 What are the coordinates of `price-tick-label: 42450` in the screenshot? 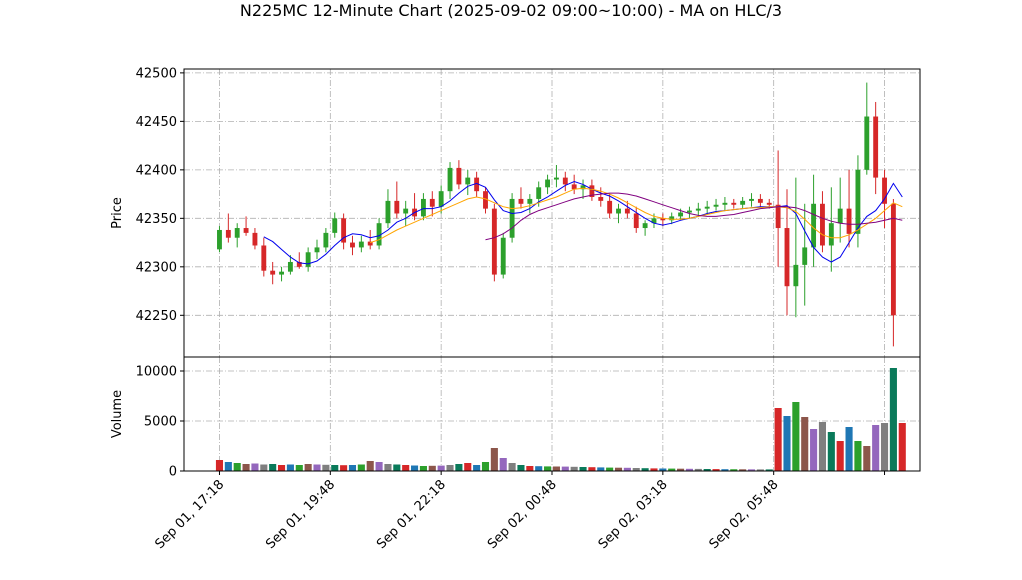 It's located at (156, 122).